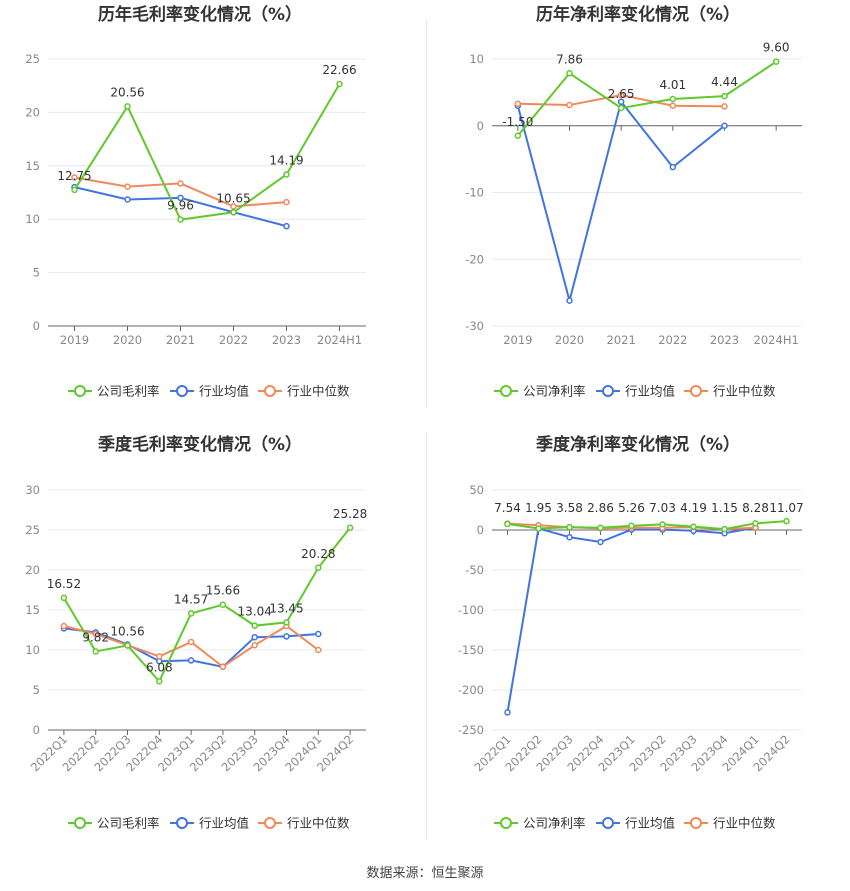  What do you see at coordinates (128, 391) in the screenshot?
I see `legend-label: 公司毛利率` at bounding box center [128, 391].